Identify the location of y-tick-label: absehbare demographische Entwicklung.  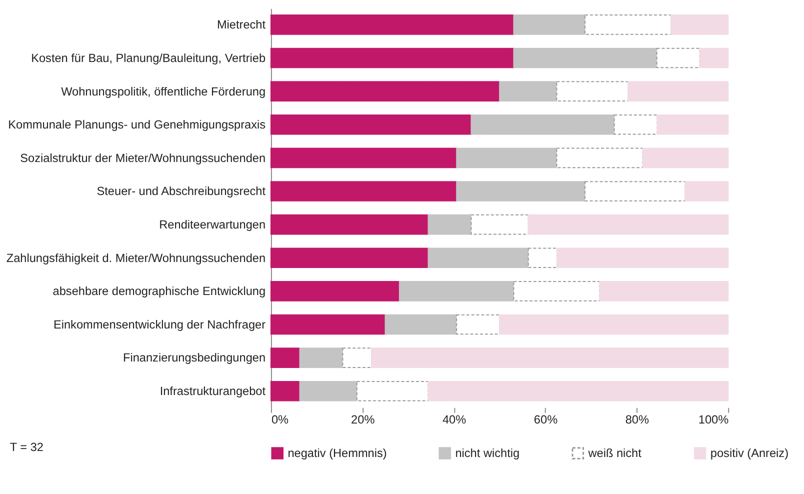
(159, 291).